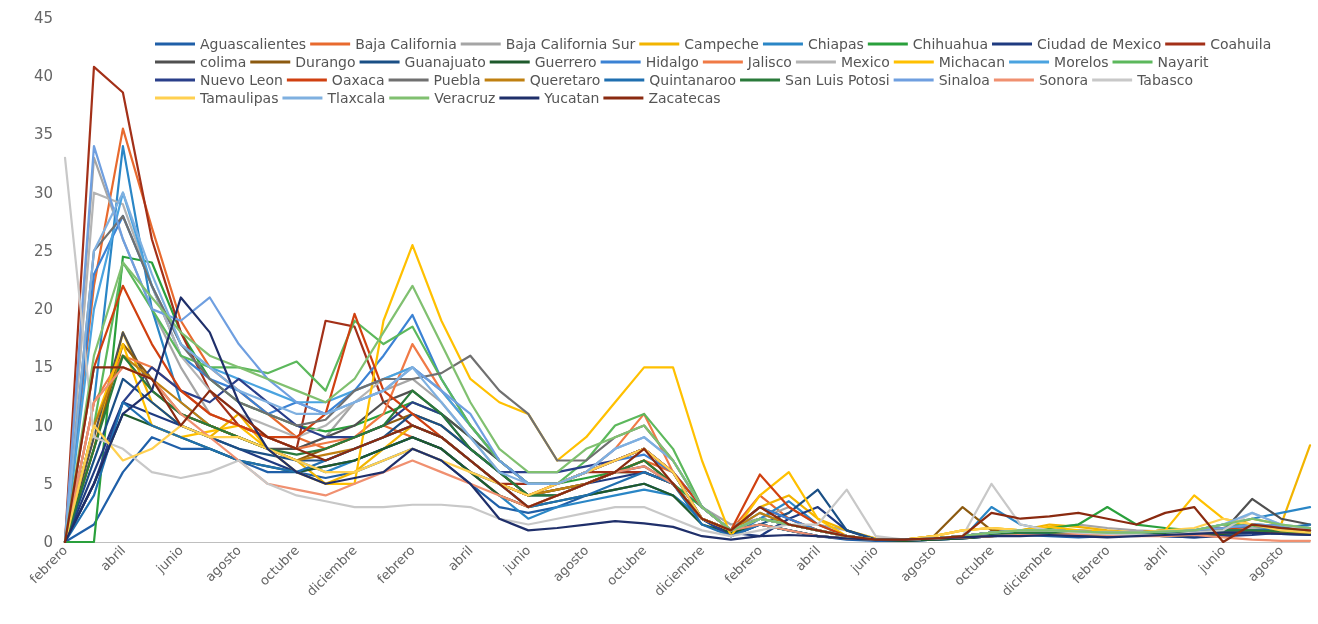 The width and height of the screenshot is (1318, 624). What do you see at coordinates (684, 98) in the screenshot?
I see `legend-label: Zacatecas` at bounding box center [684, 98].